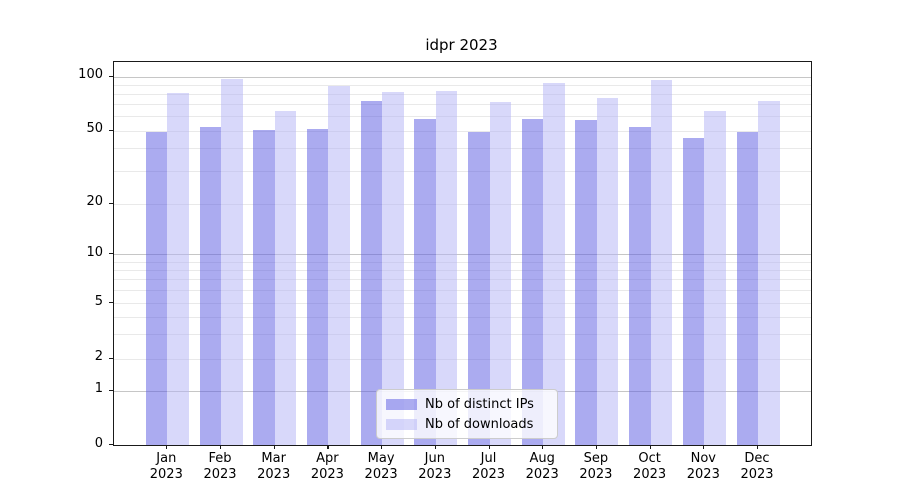 The height and width of the screenshot is (500, 900). What do you see at coordinates (532, 281) in the screenshot?
I see `bar-distinct-ips-aug` at bounding box center [532, 281].